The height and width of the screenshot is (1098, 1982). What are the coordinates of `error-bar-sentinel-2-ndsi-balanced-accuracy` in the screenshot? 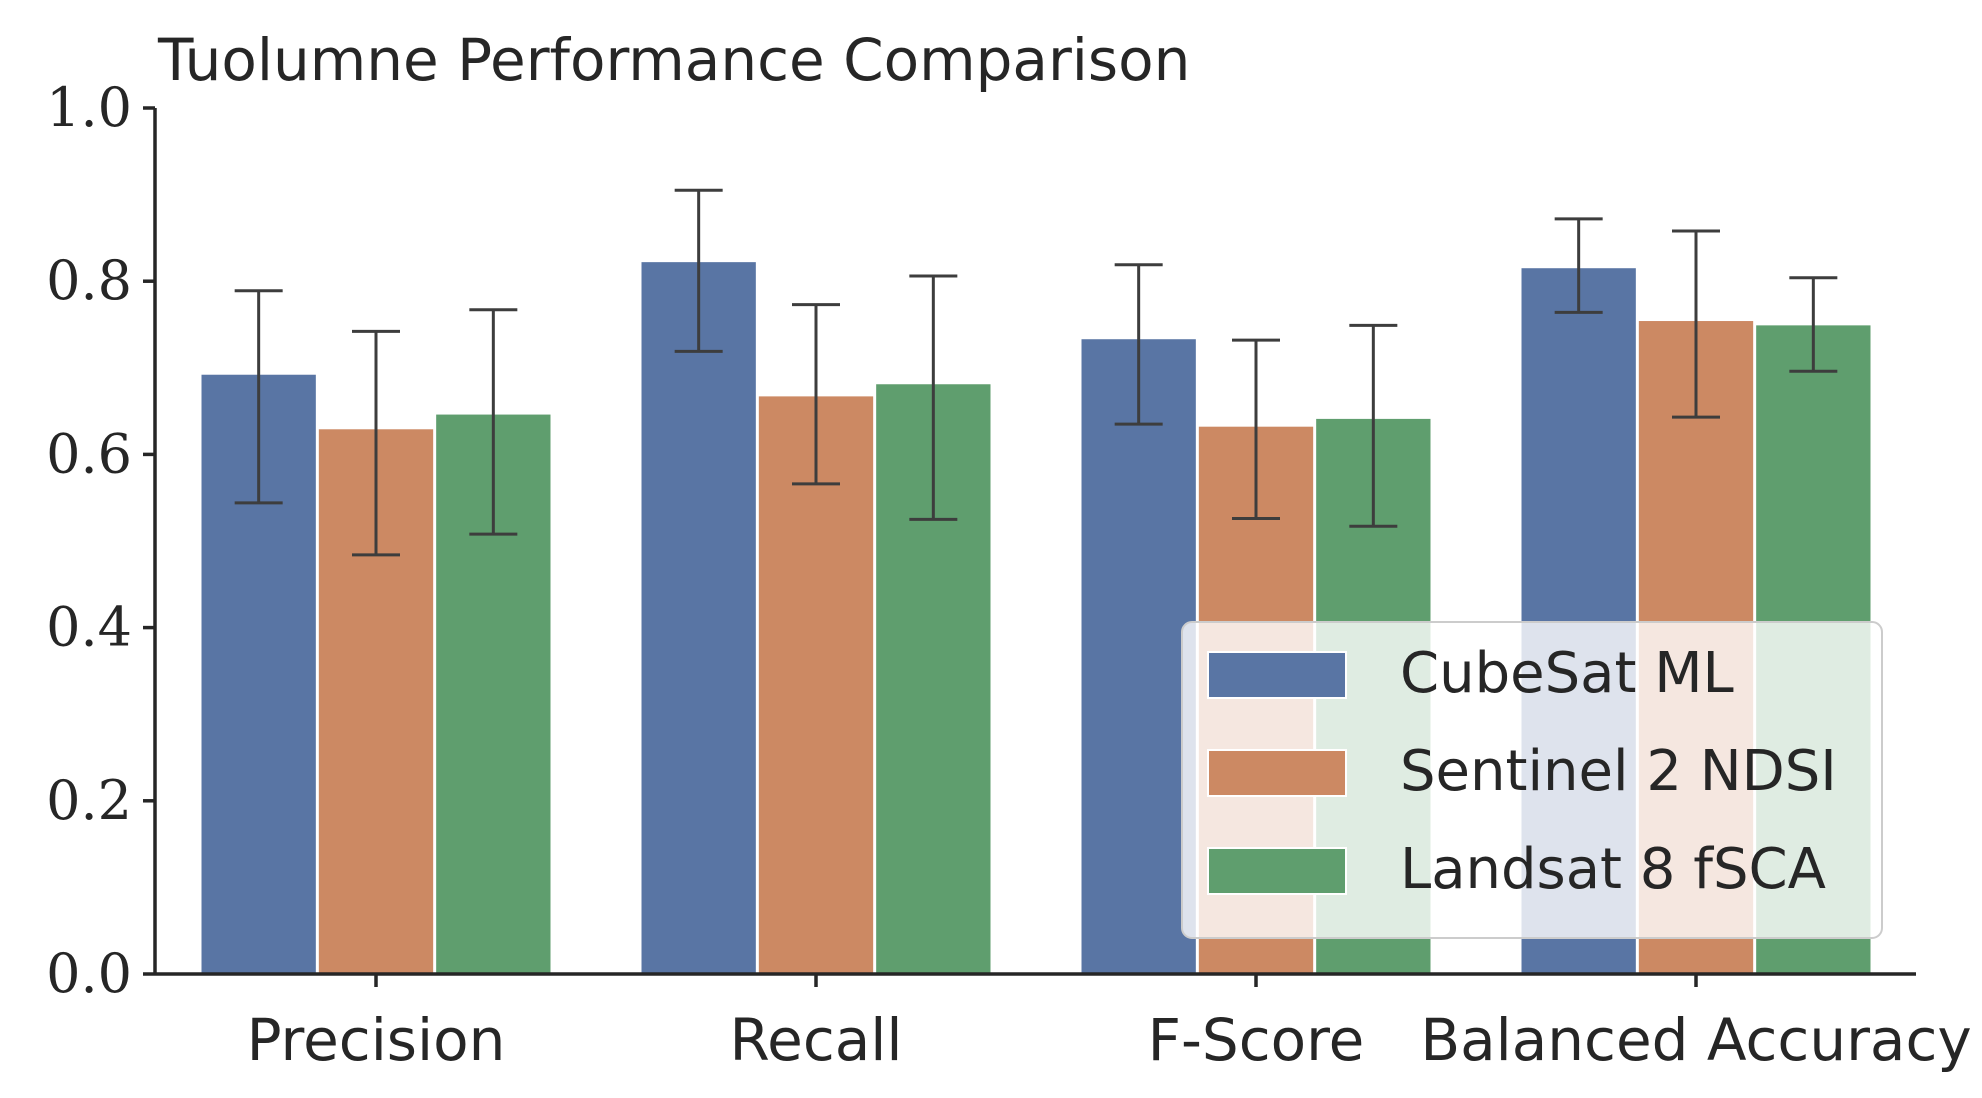 It's located at (1696, 324).